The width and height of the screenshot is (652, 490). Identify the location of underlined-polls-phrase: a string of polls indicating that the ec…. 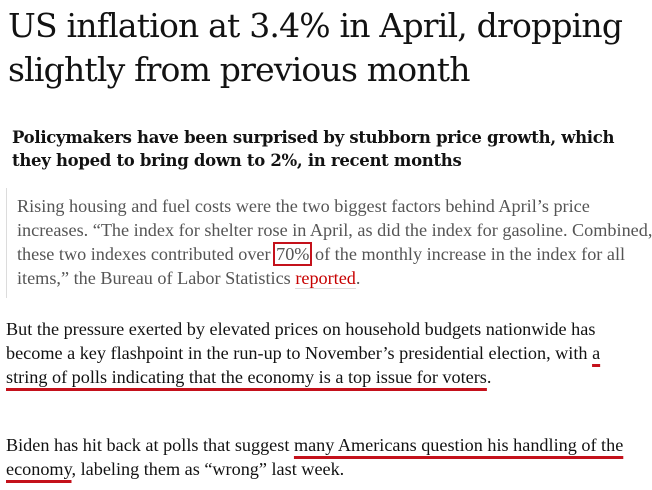
(303, 365).